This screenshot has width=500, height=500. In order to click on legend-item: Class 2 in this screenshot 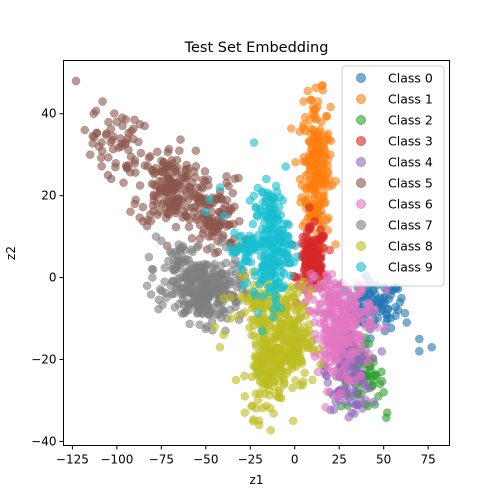, I will do `click(394, 120)`.